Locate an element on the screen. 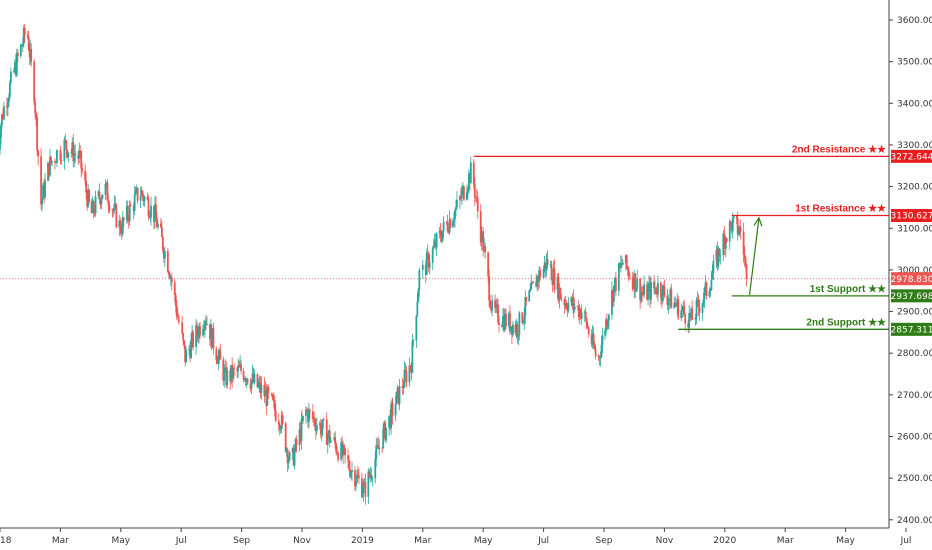  projection-arrow is located at coordinates (755, 255).